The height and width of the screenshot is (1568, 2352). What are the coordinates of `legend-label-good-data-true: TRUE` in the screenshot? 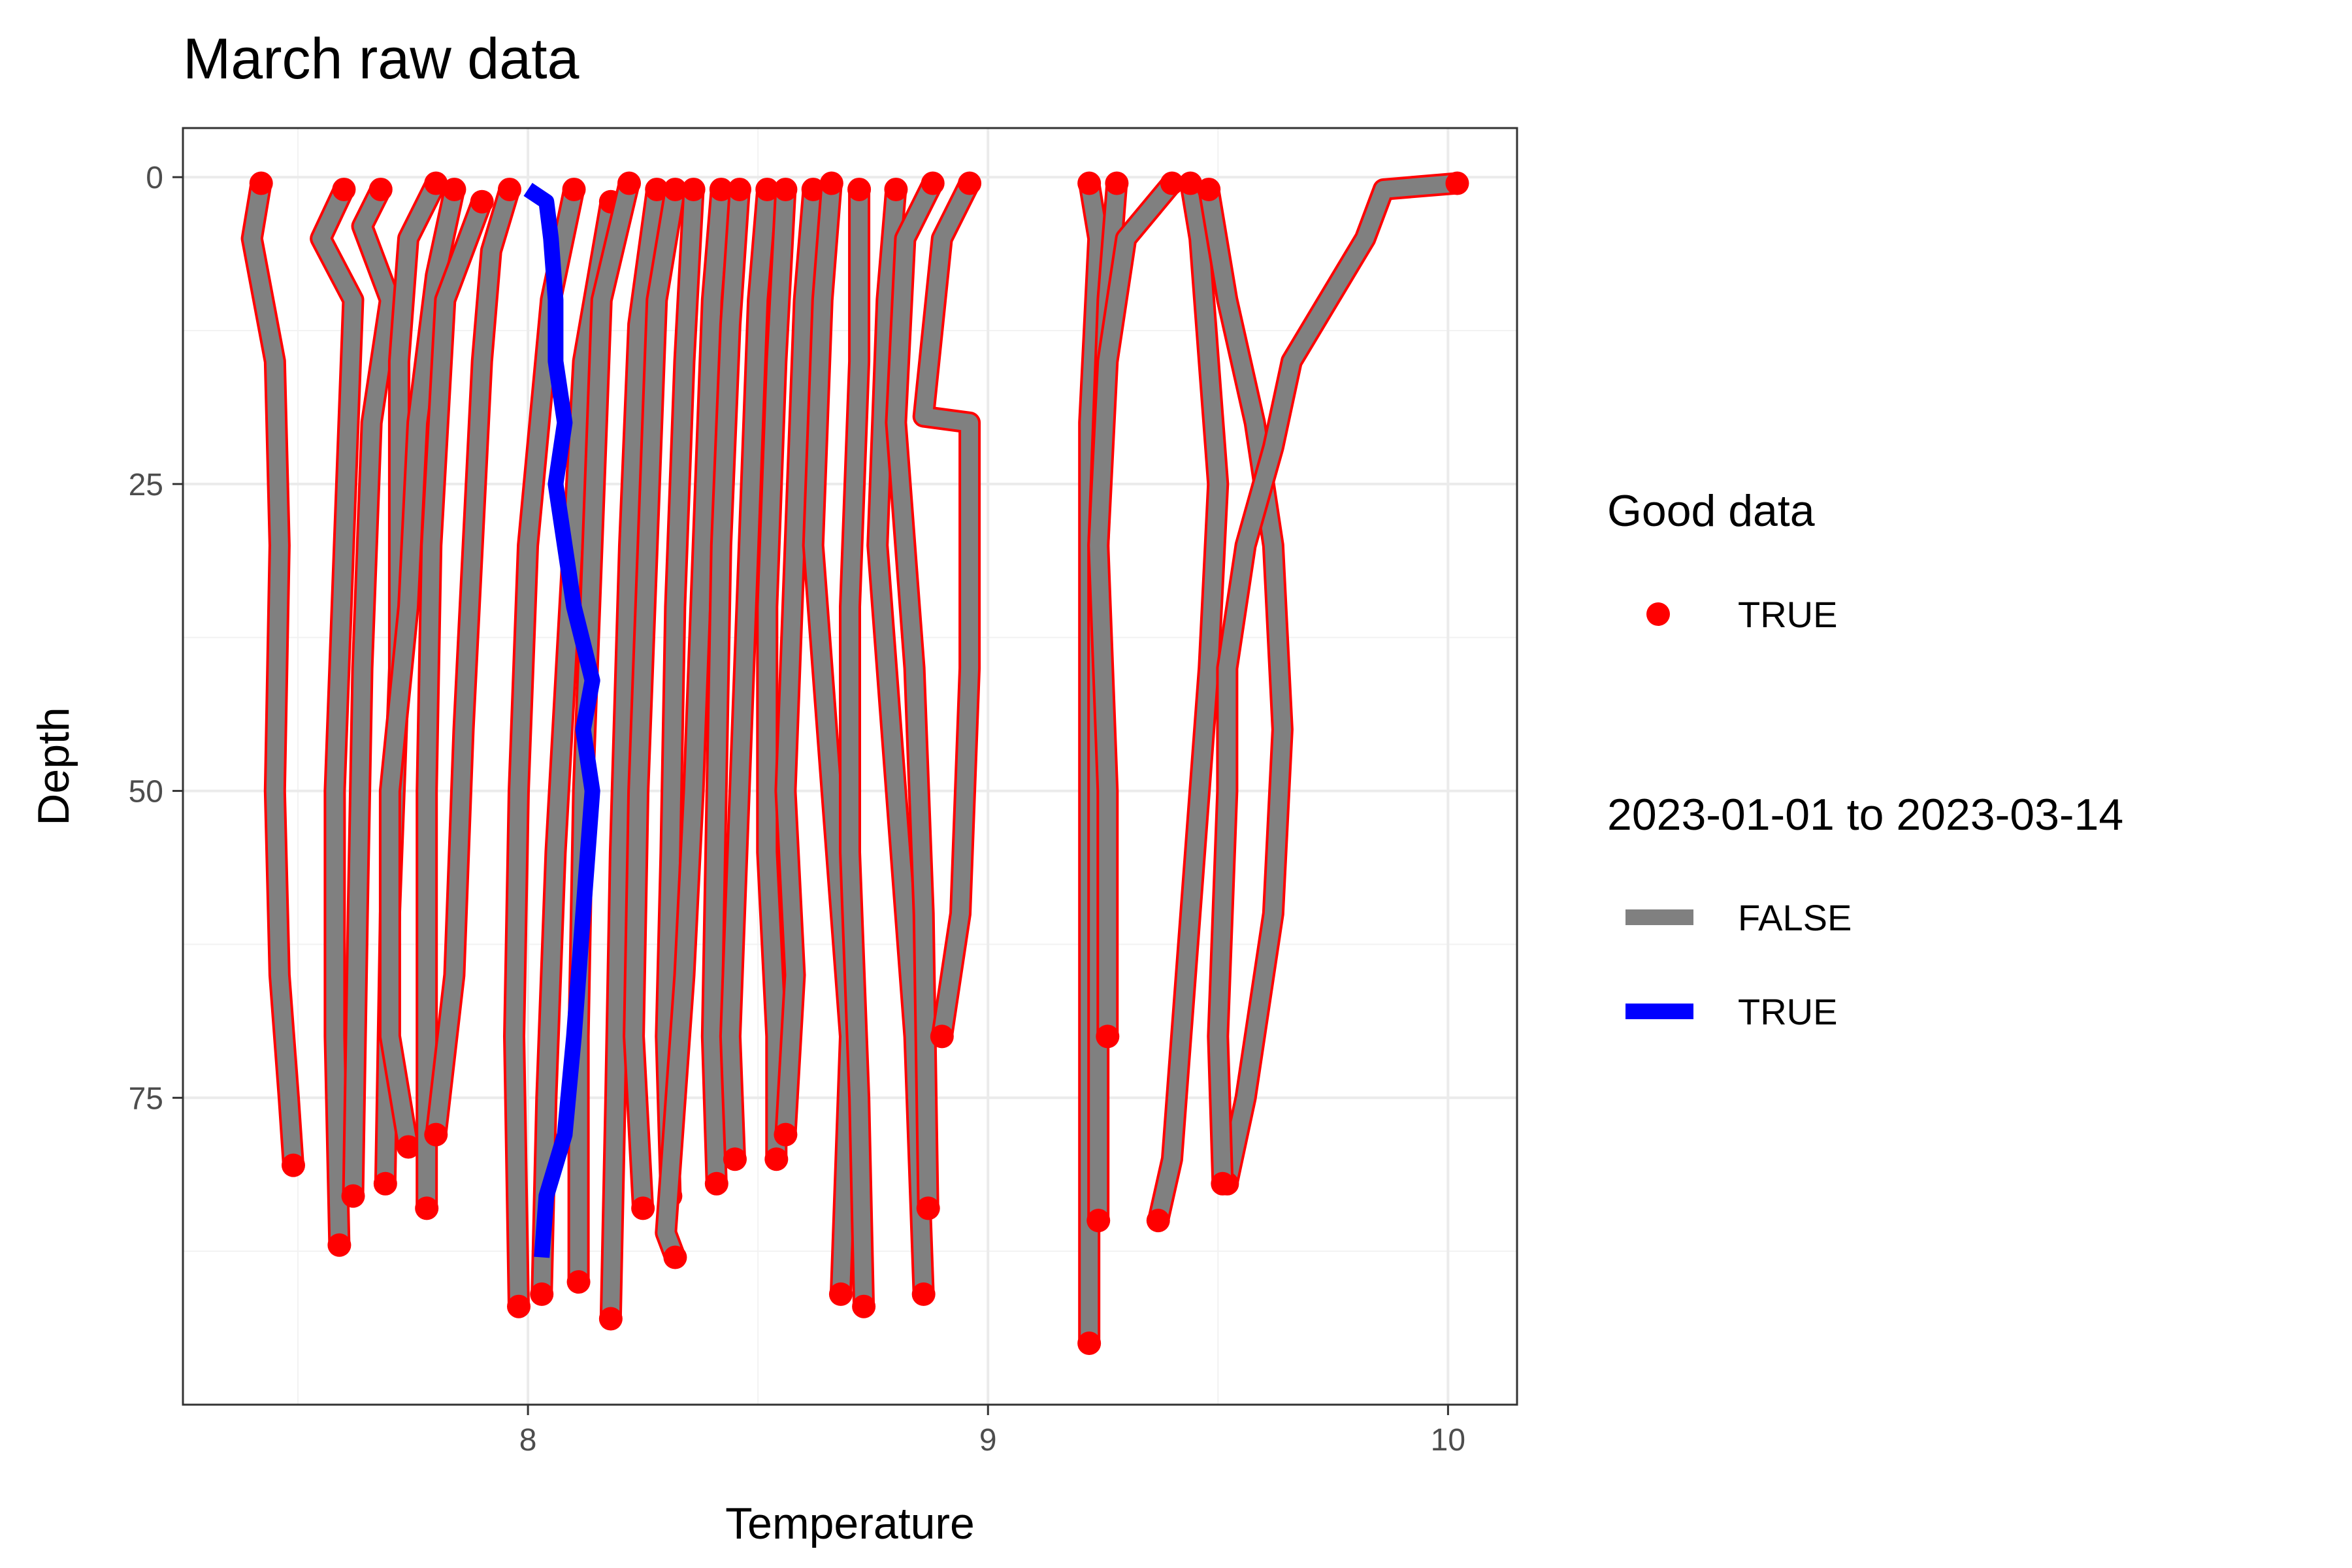 It's located at (1787, 614).